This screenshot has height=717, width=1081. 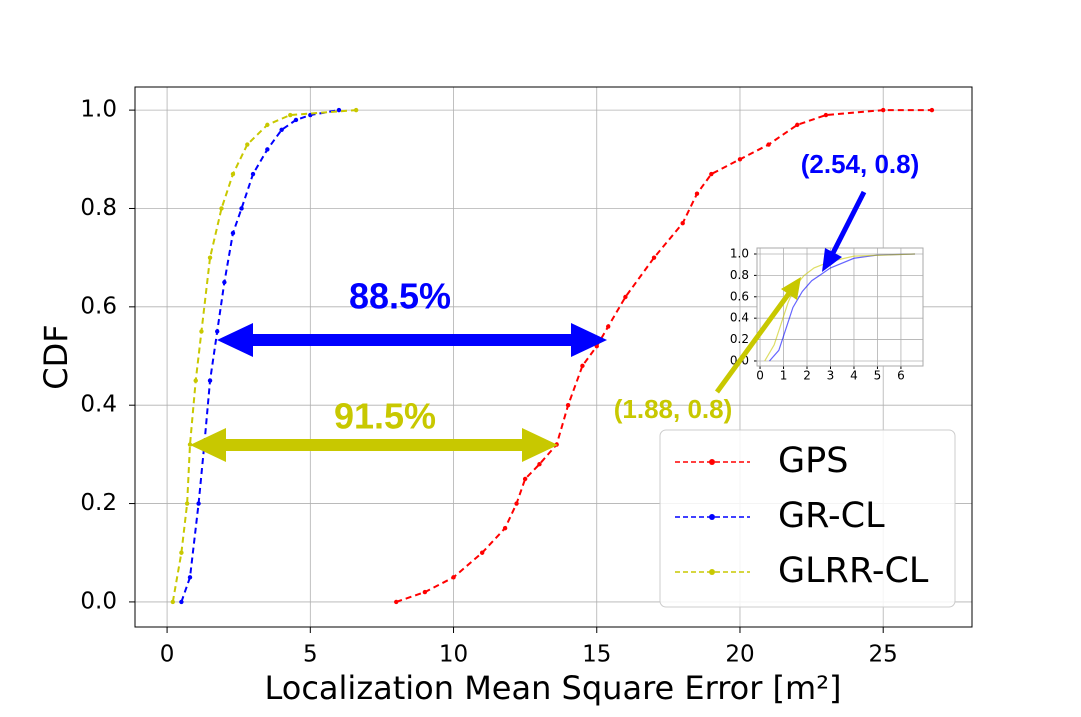 What do you see at coordinates (883, 655) in the screenshot?
I see `x-tick-label: 25` at bounding box center [883, 655].